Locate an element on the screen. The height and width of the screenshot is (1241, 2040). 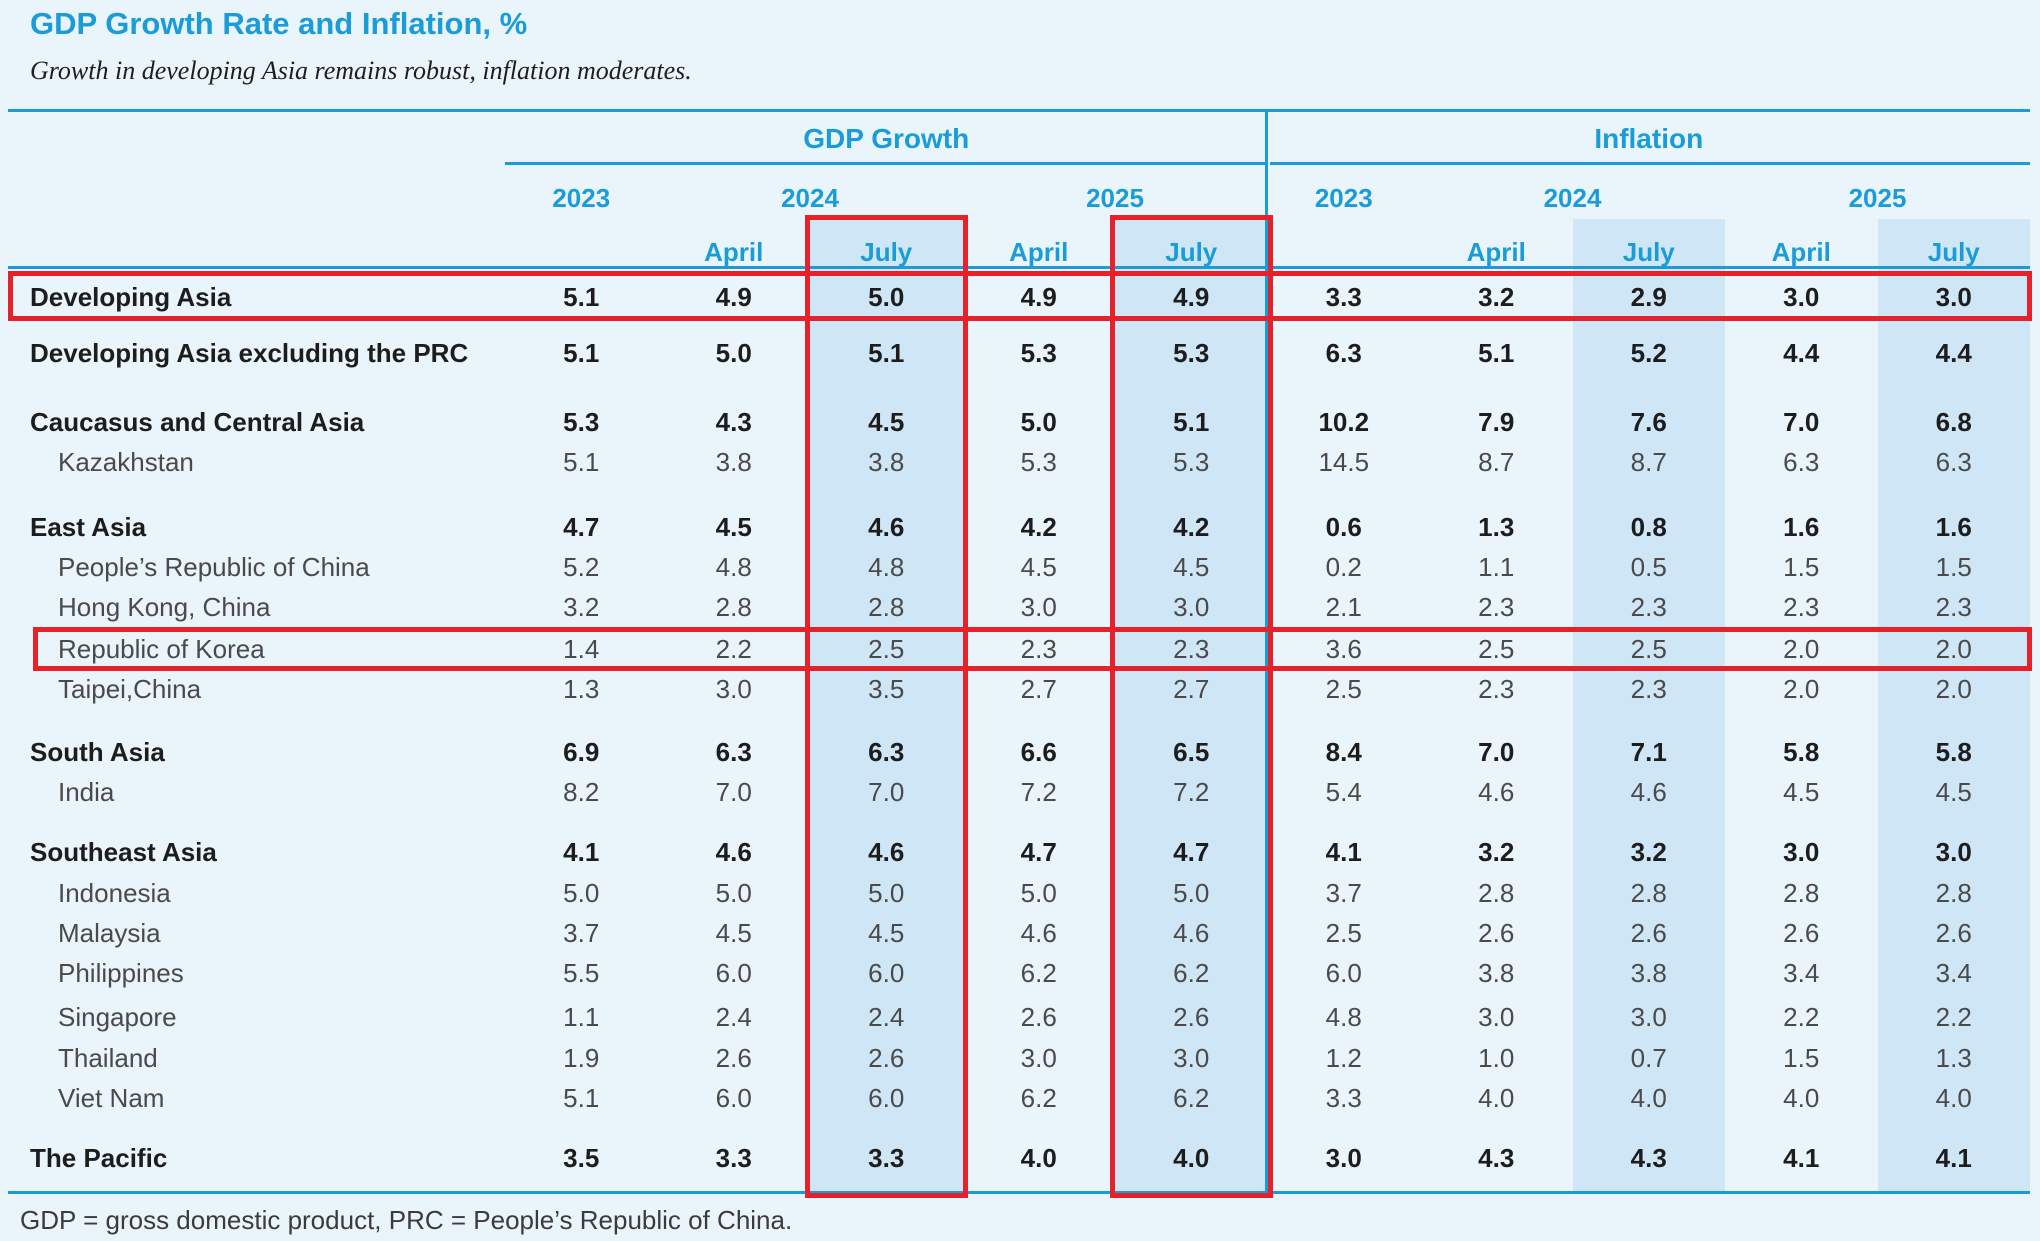
value-cell: 14.5 is located at coordinates (1344, 461).